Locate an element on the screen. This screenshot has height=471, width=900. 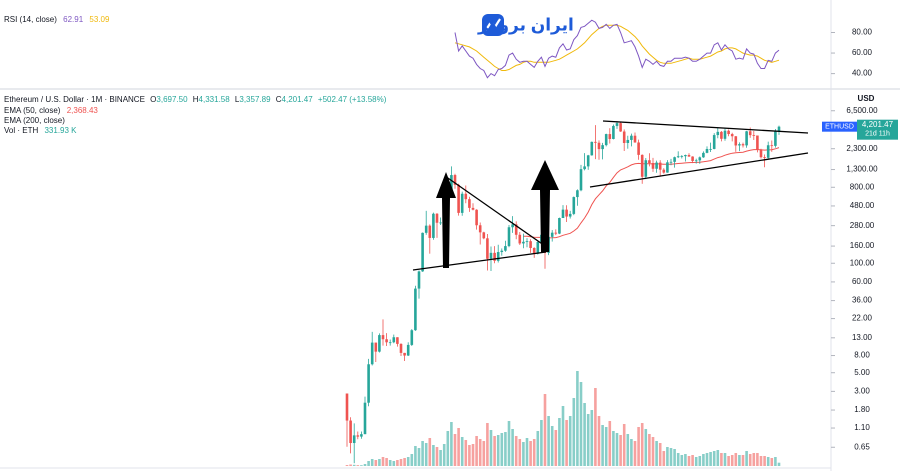
y-tick-label: 2,300.00 is located at coordinates (862, 148).